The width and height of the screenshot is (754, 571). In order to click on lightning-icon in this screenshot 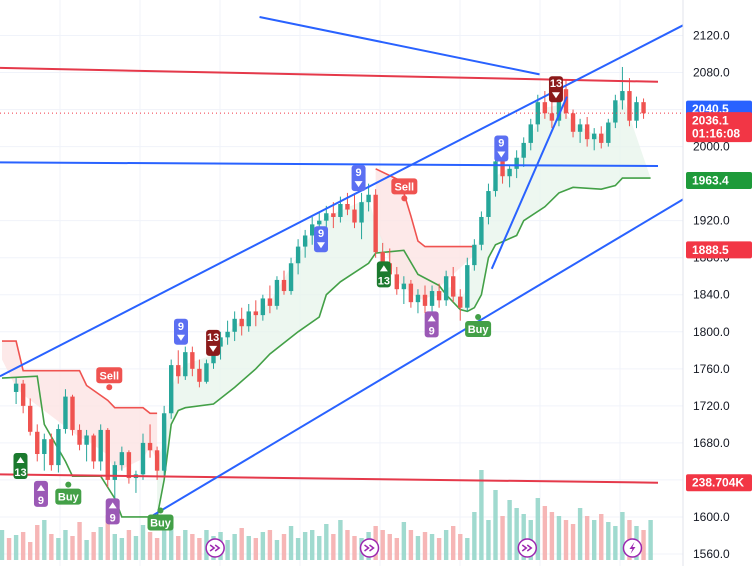, I will do `click(632, 548)`.